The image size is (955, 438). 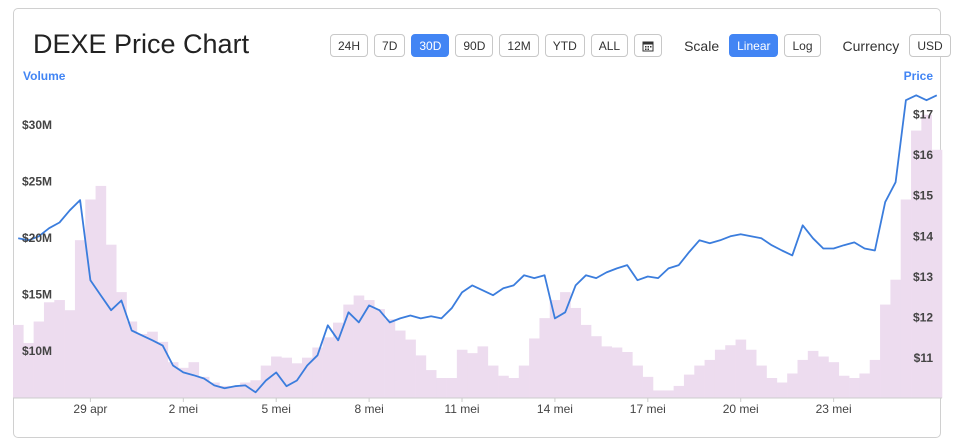 What do you see at coordinates (741, 409) in the screenshot?
I see `x-tick-label: 20 mei` at bounding box center [741, 409].